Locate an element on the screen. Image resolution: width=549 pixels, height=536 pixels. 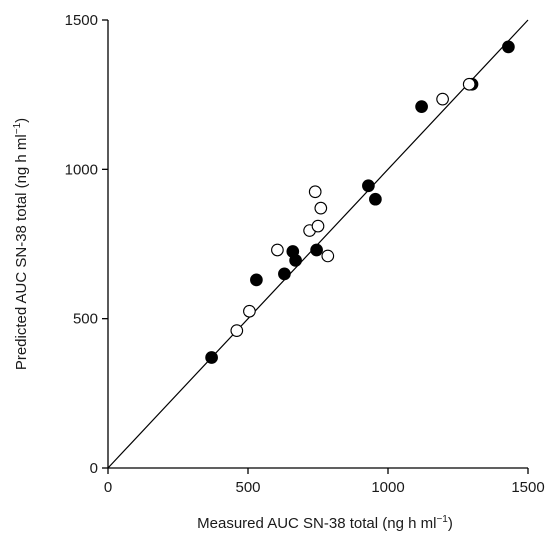
x-axis-ticks: 0 500 1000 1500 is located at coordinates (324, 482).